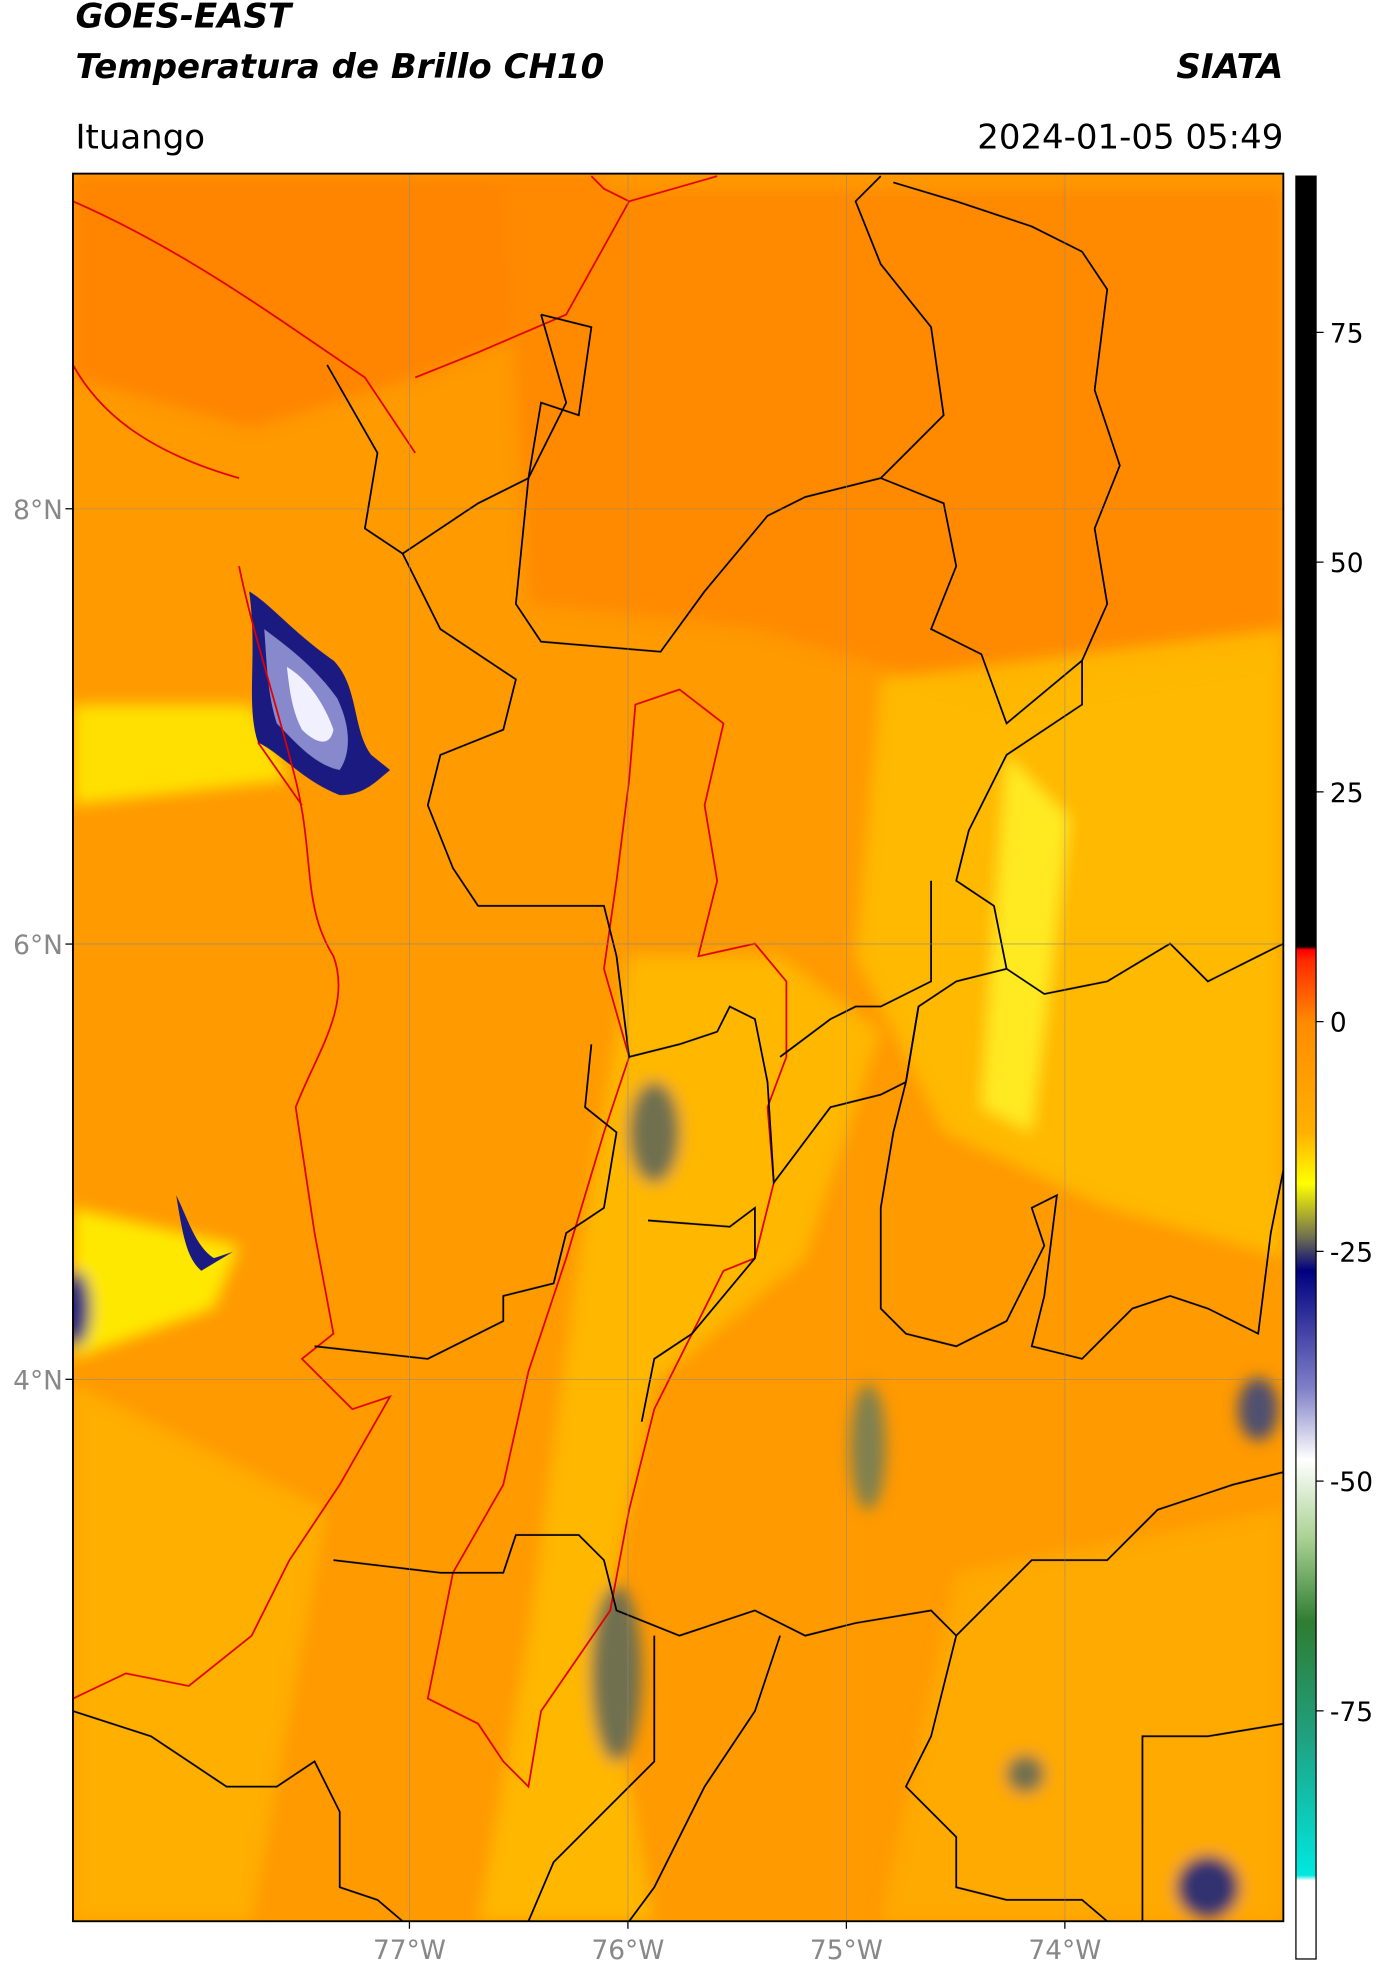 The height and width of the screenshot is (1981, 1384). What do you see at coordinates (184, 18) in the screenshot?
I see `title: GOES-EAST` at bounding box center [184, 18].